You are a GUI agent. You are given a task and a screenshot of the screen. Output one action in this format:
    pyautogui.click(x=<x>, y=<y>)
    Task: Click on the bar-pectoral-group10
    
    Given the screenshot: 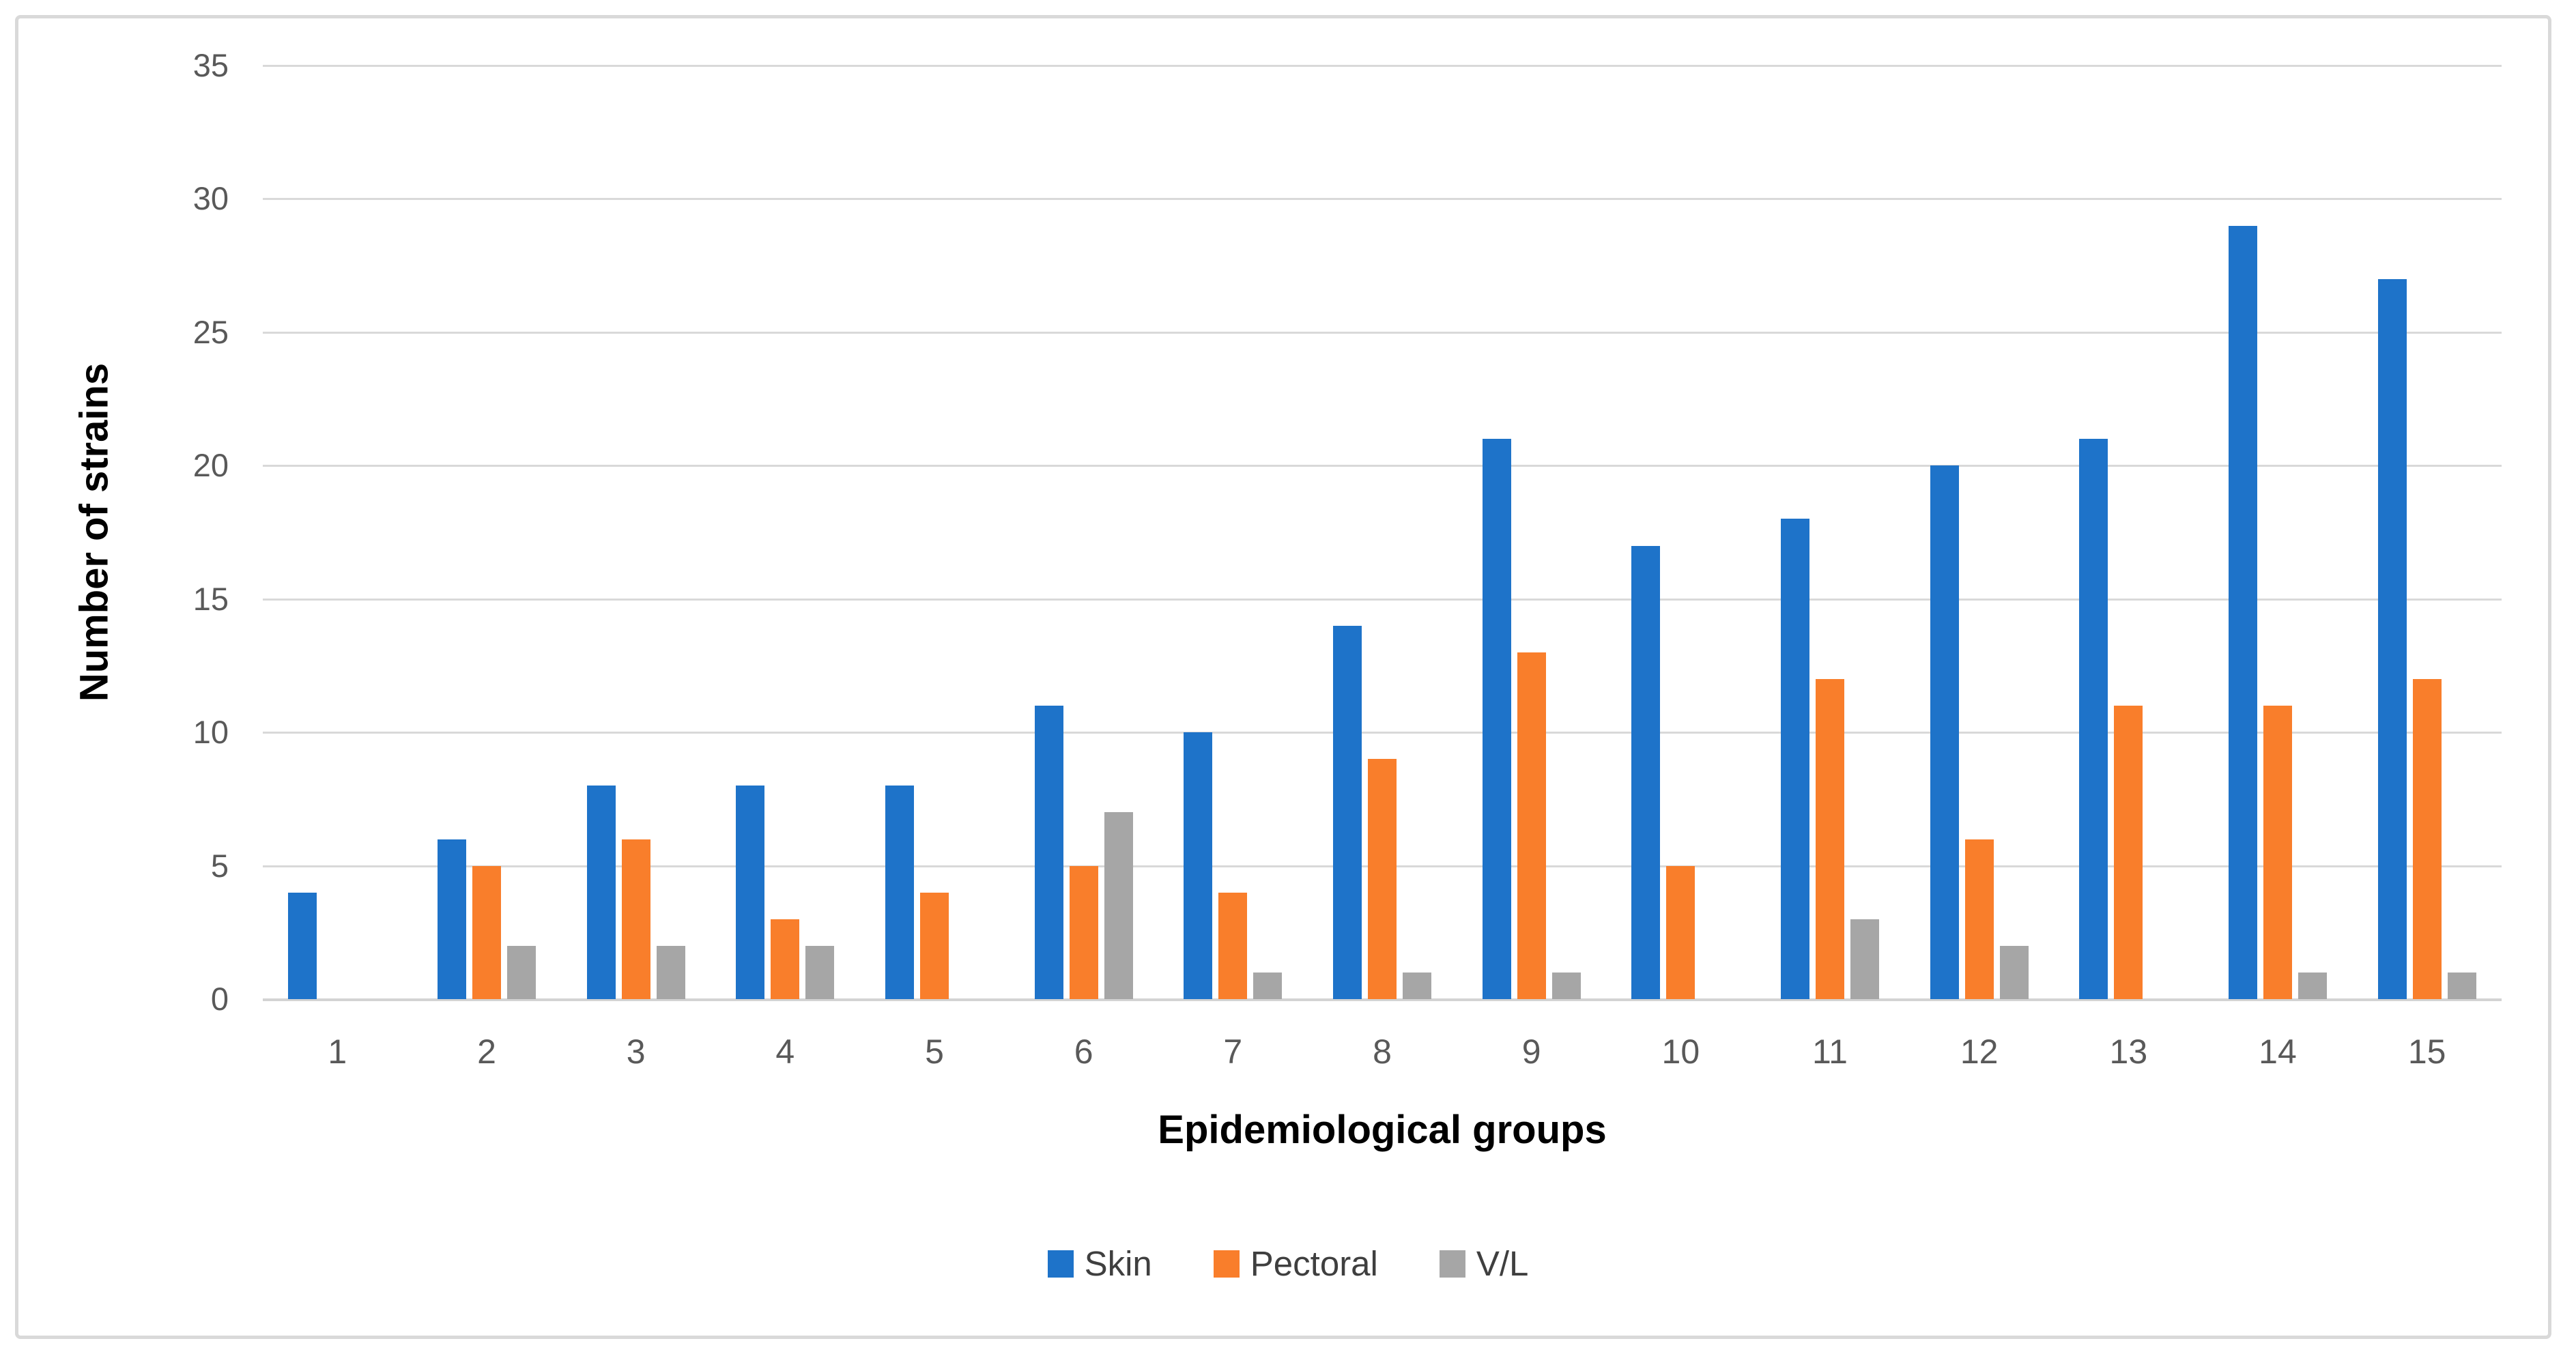 What is the action you would take?
    pyautogui.click(x=1680, y=932)
    